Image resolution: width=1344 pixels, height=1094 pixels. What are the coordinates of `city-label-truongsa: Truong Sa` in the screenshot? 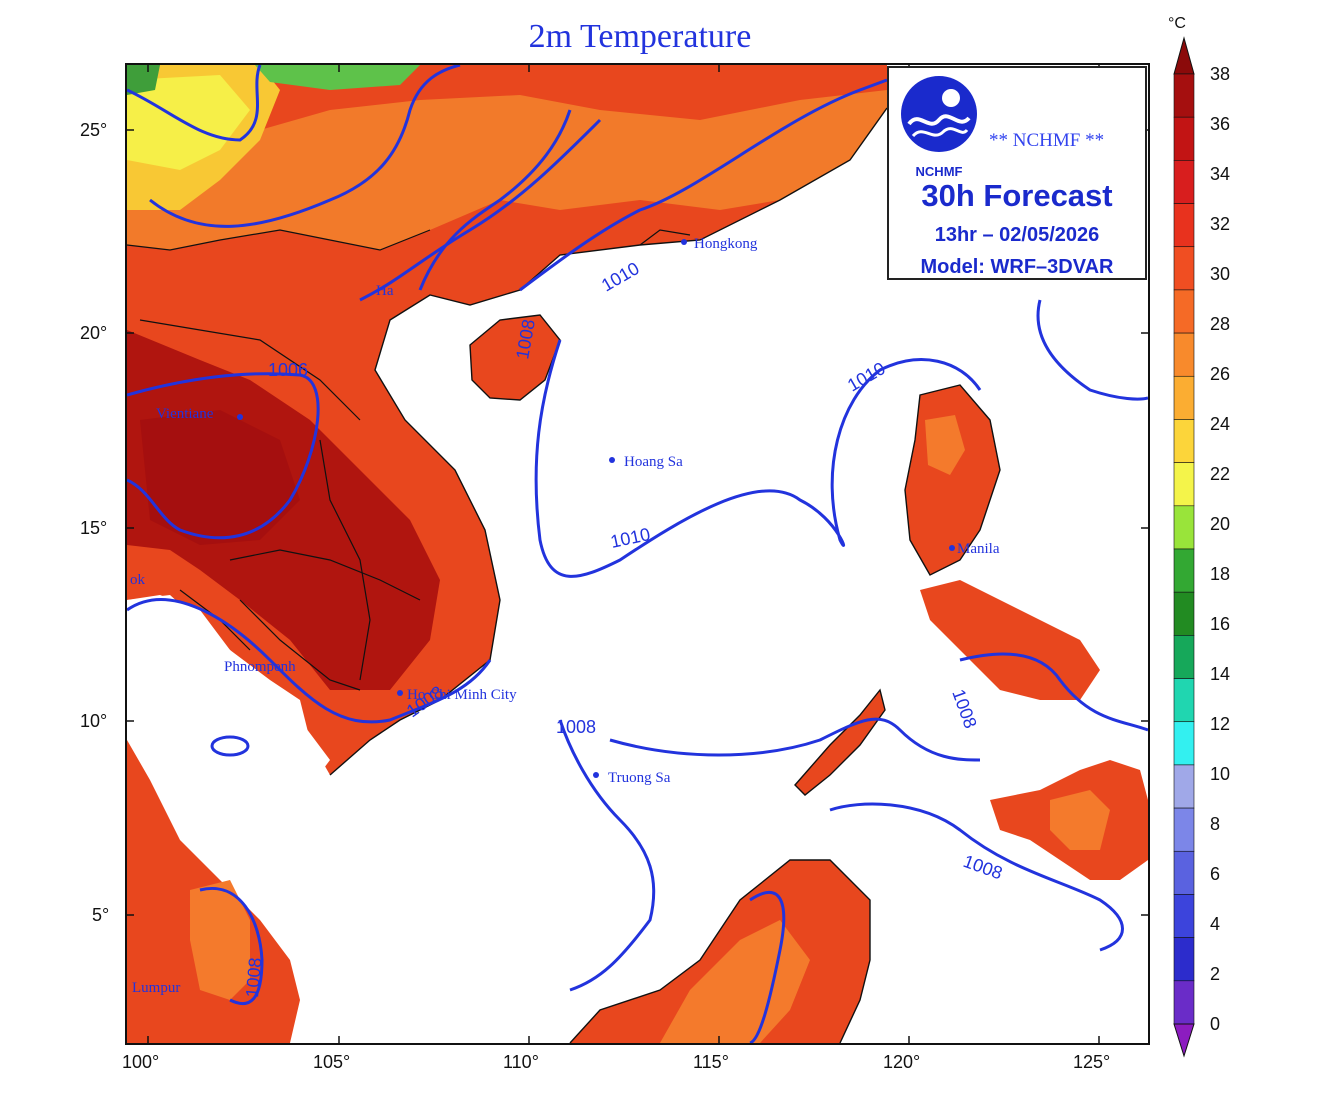 It's located at (639, 778).